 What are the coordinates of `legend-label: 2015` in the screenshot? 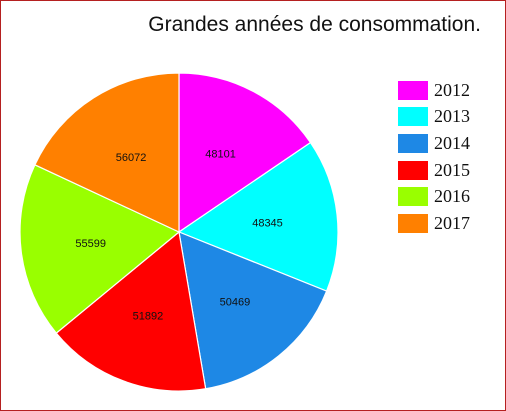 It's located at (452, 169).